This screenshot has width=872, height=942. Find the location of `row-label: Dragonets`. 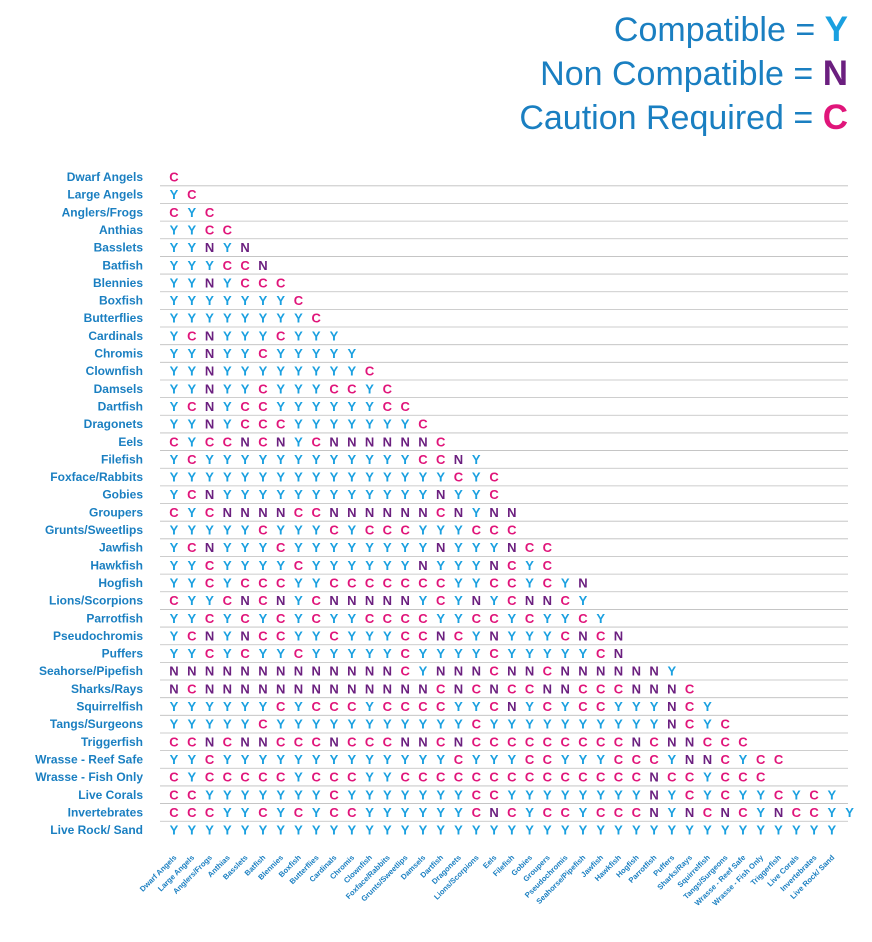

row-label: Dragonets is located at coordinates (114, 424).